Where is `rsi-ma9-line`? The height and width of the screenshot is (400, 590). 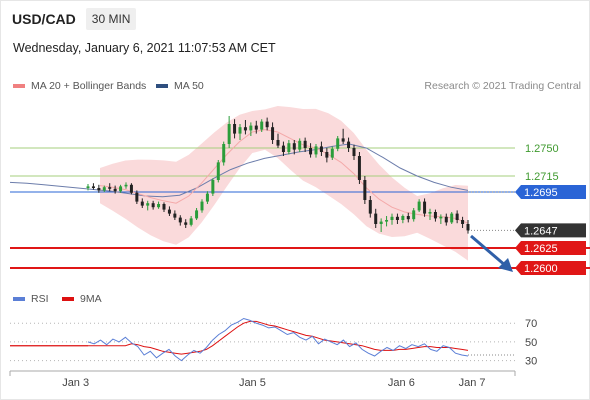
rsi-ma9-line is located at coordinates (239, 337).